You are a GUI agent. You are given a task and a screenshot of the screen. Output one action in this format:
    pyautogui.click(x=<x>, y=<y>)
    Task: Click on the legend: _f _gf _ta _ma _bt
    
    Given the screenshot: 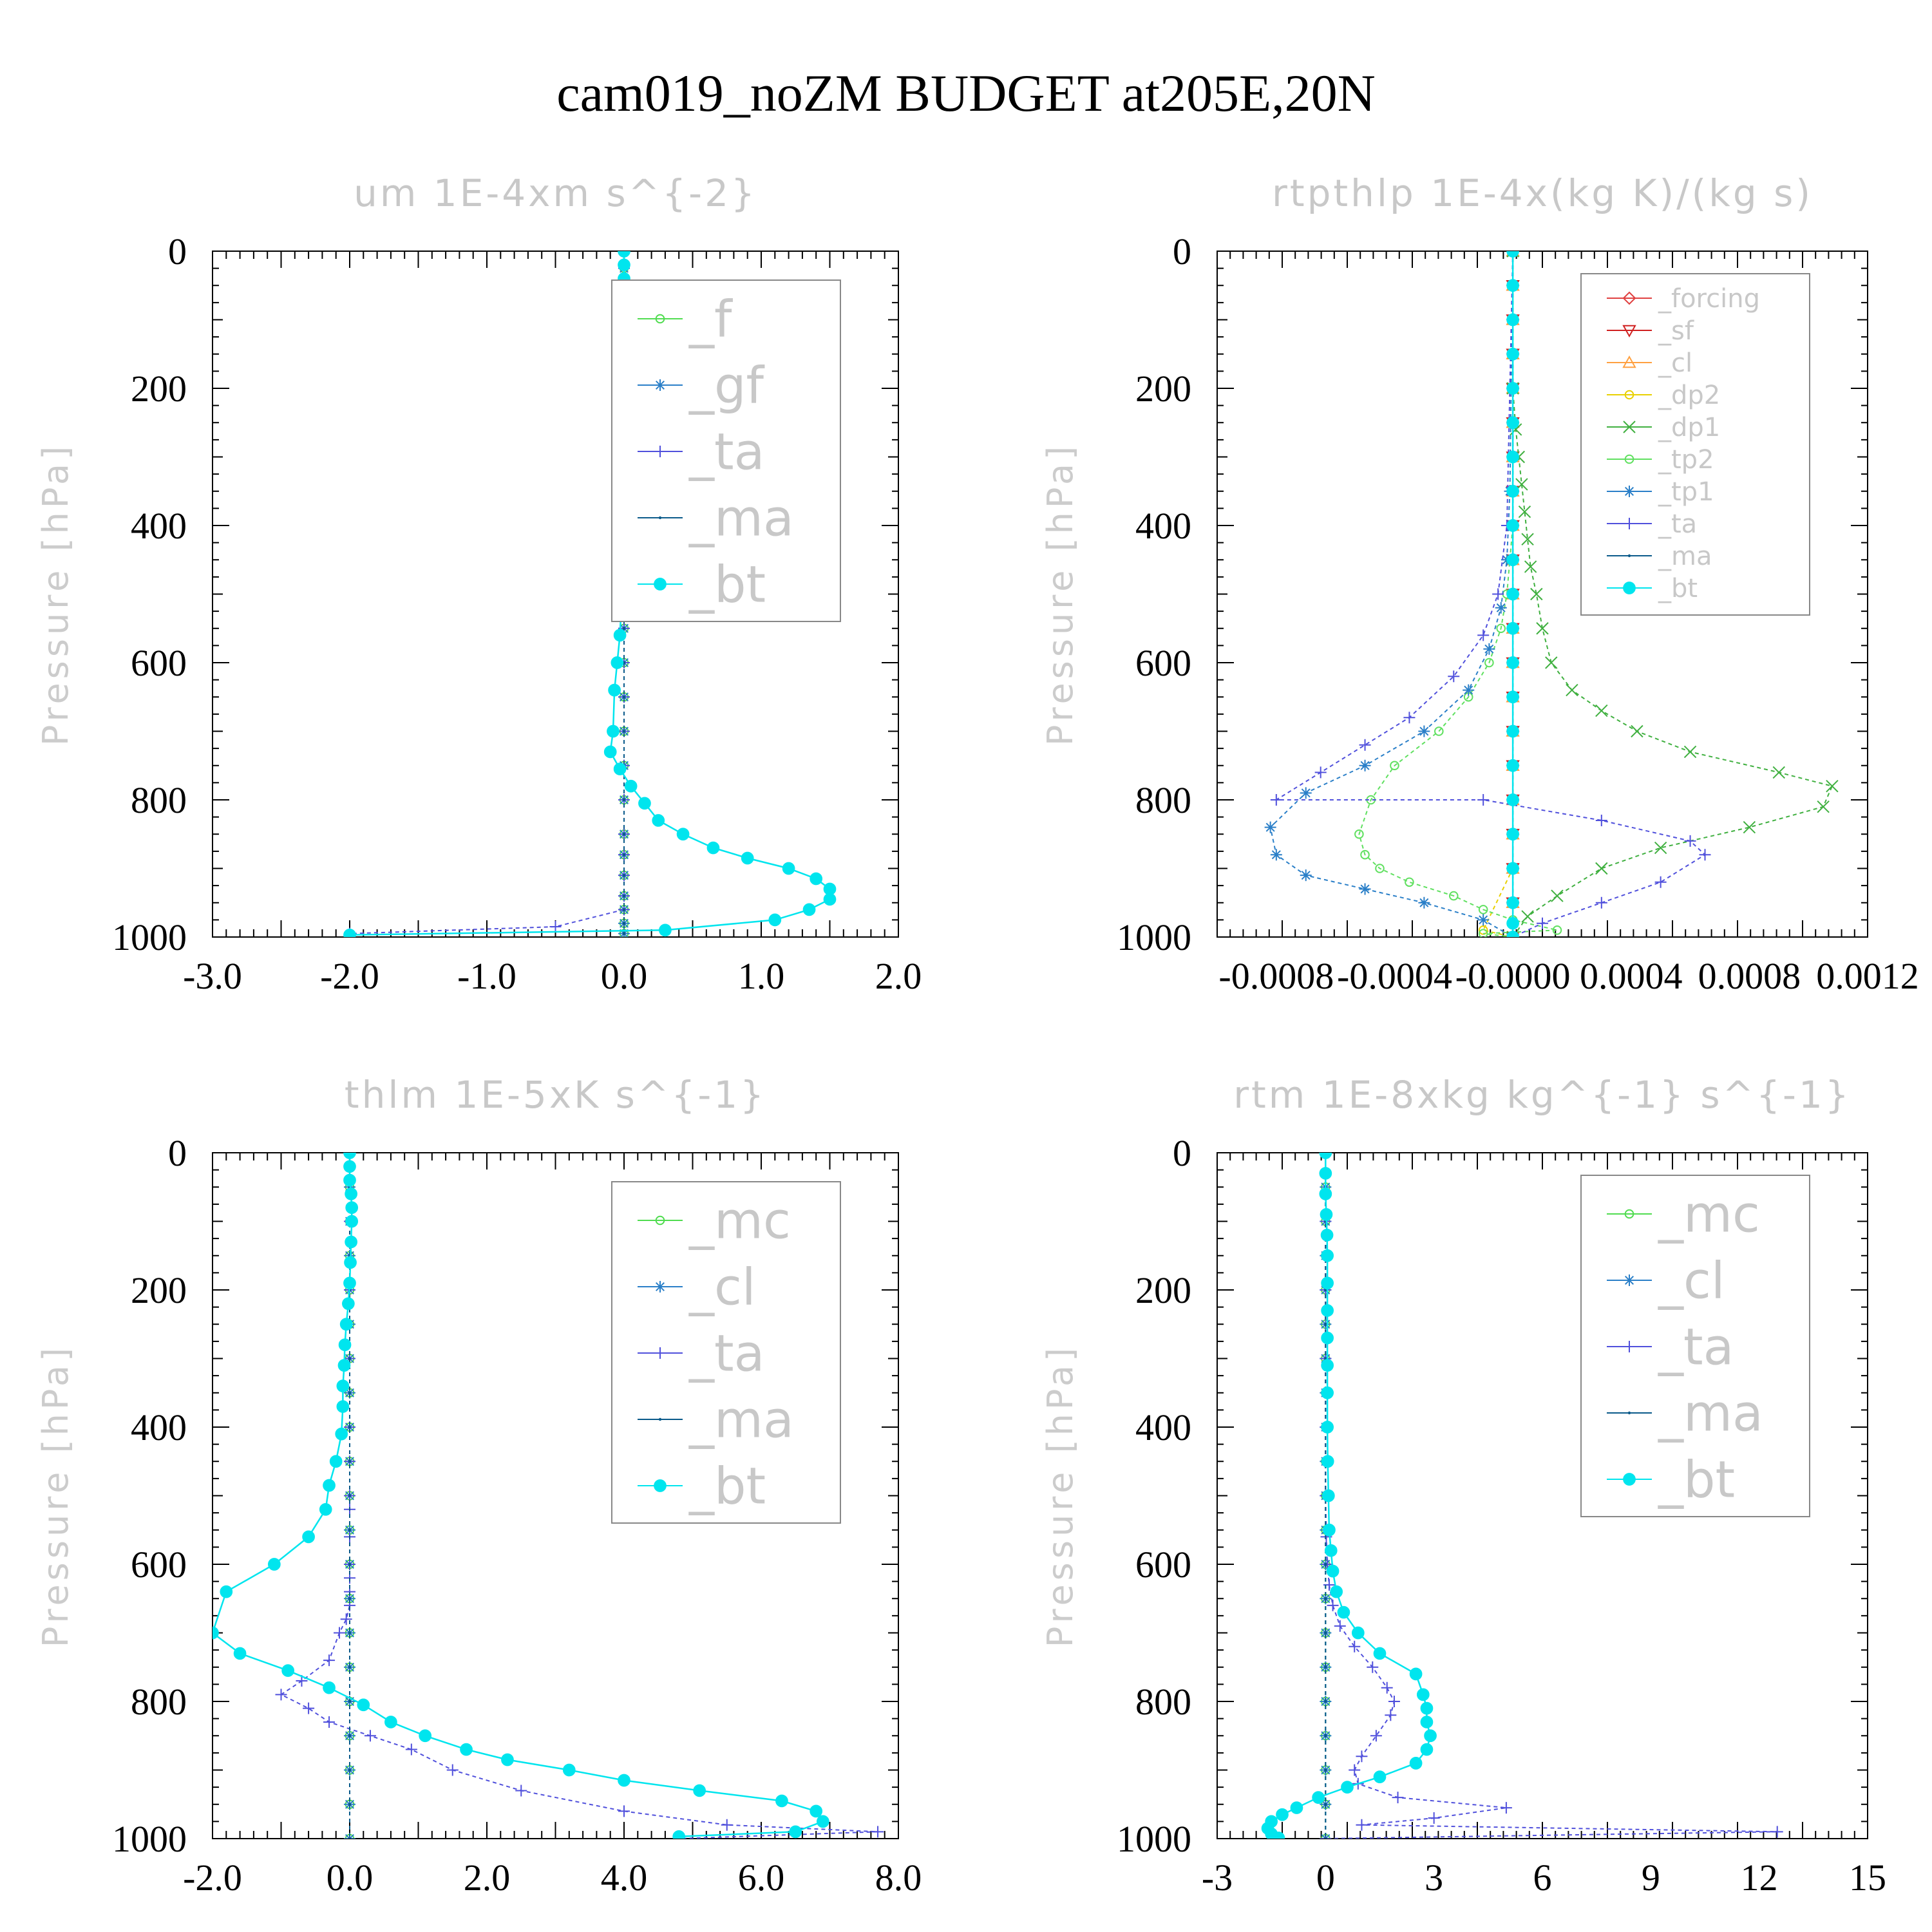 What is the action you would take?
    pyautogui.click(x=726, y=450)
    